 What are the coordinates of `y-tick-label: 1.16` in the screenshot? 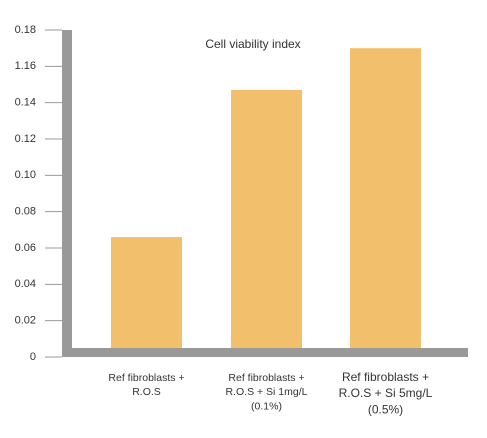 It's located at (25, 66).